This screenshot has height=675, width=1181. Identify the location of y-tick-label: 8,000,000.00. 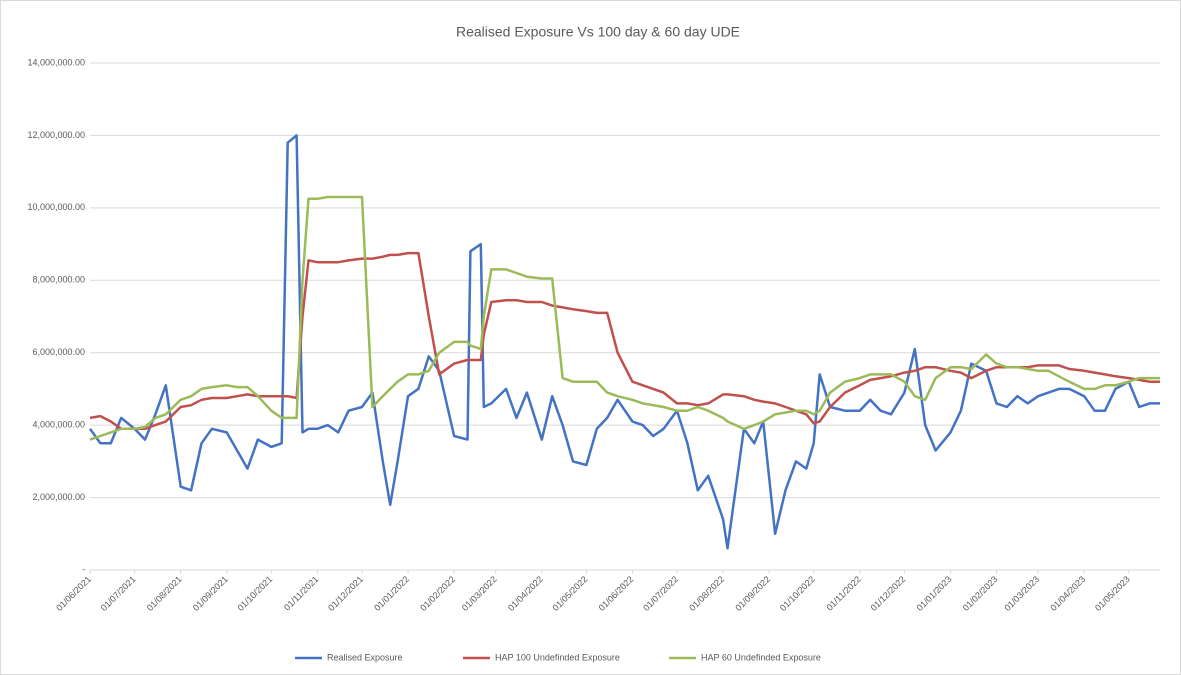
(58, 280).